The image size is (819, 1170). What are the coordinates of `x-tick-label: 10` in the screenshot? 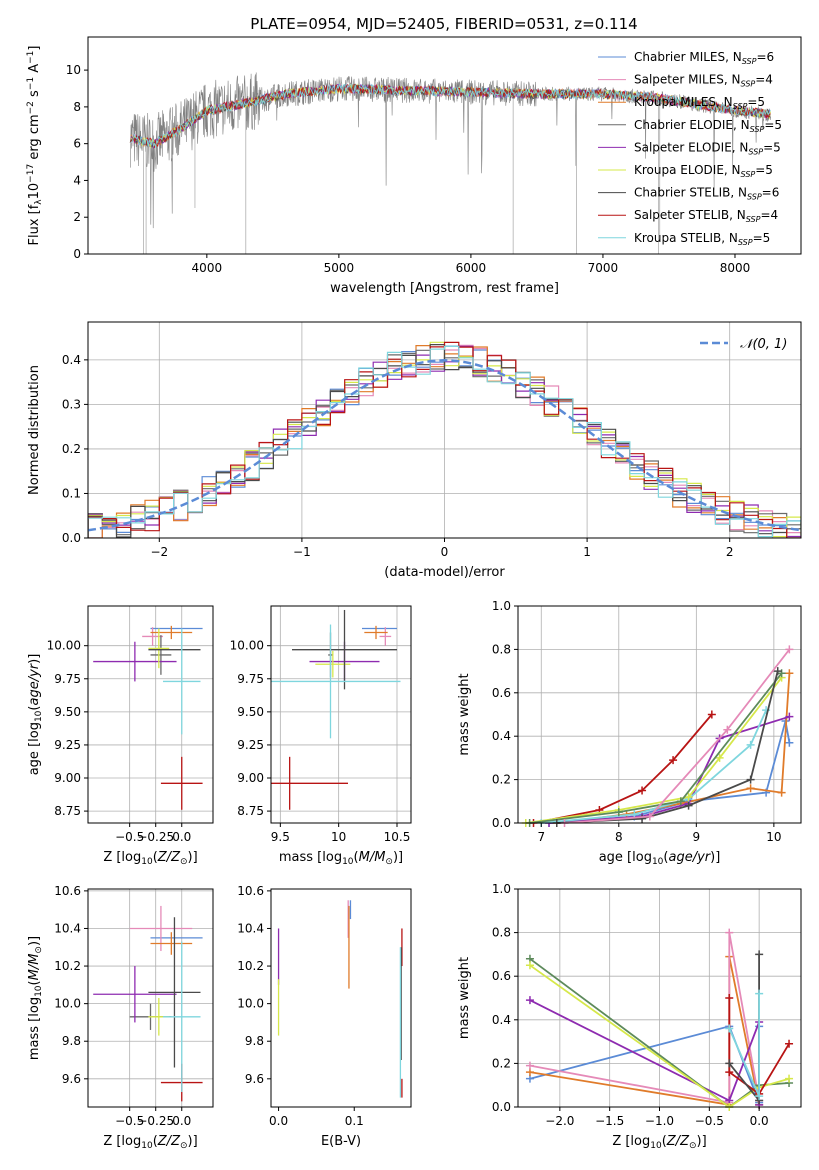 It's located at (338, 837).